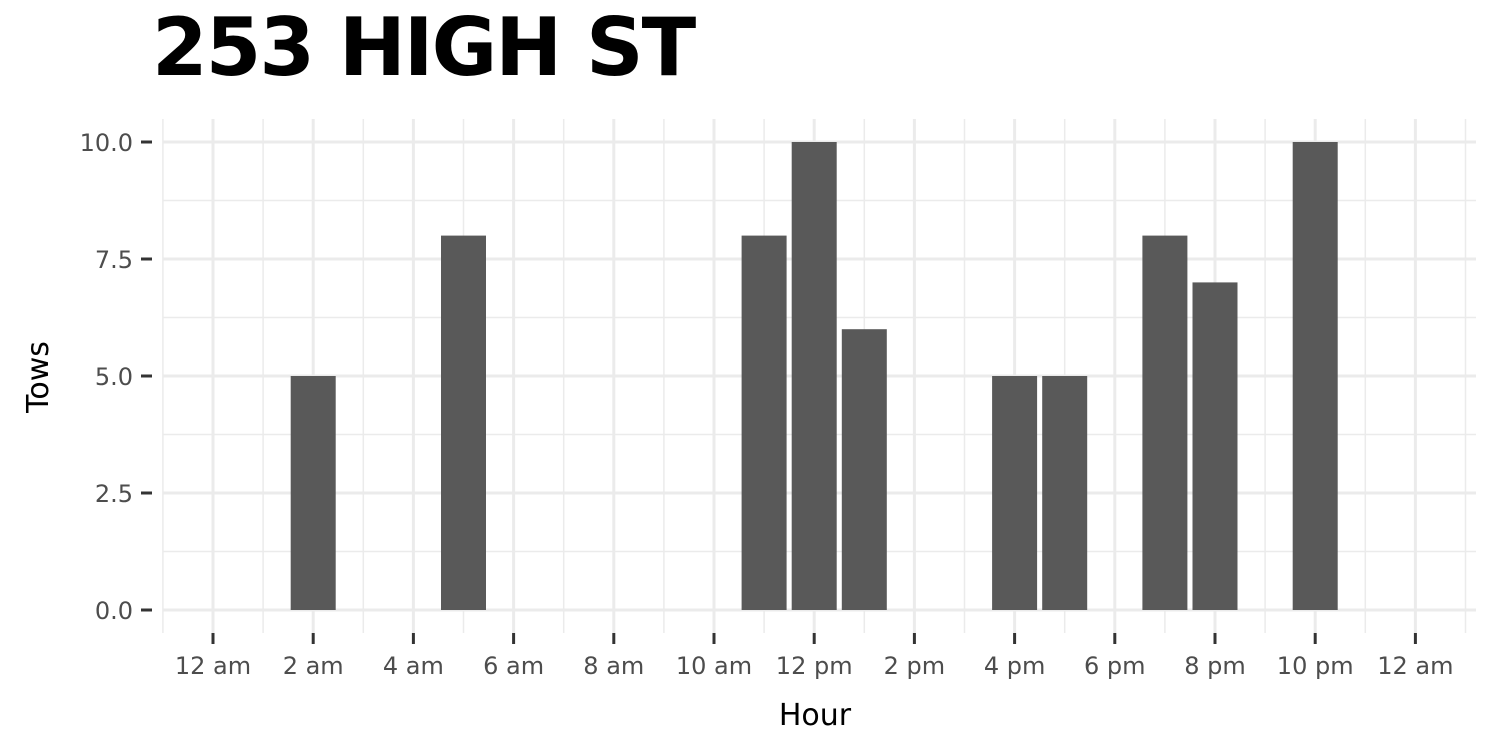 The height and width of the screenshot is (750, 1500). I want to click on x-tick-label: 10 am, so click(714, 666).